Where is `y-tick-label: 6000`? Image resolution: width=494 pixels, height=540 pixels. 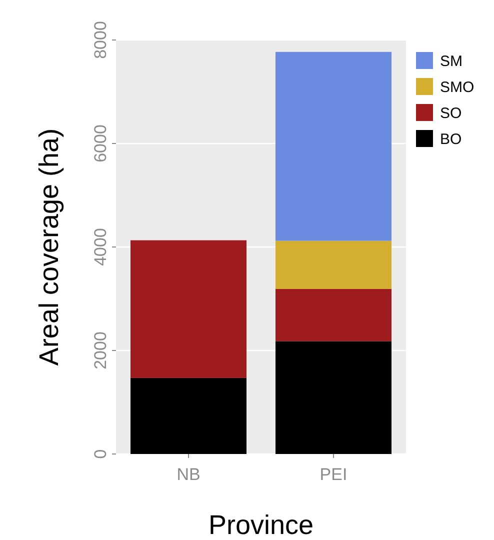
y-tick-label: 6000 is located at coordinates (100, 143).